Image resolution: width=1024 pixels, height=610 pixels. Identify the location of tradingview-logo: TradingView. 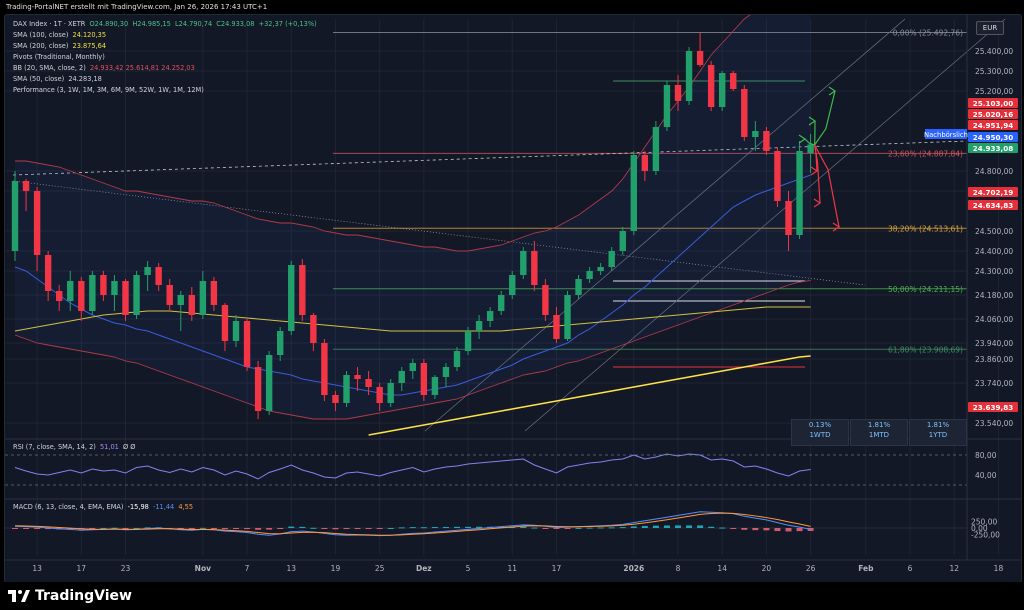
(70, 596).